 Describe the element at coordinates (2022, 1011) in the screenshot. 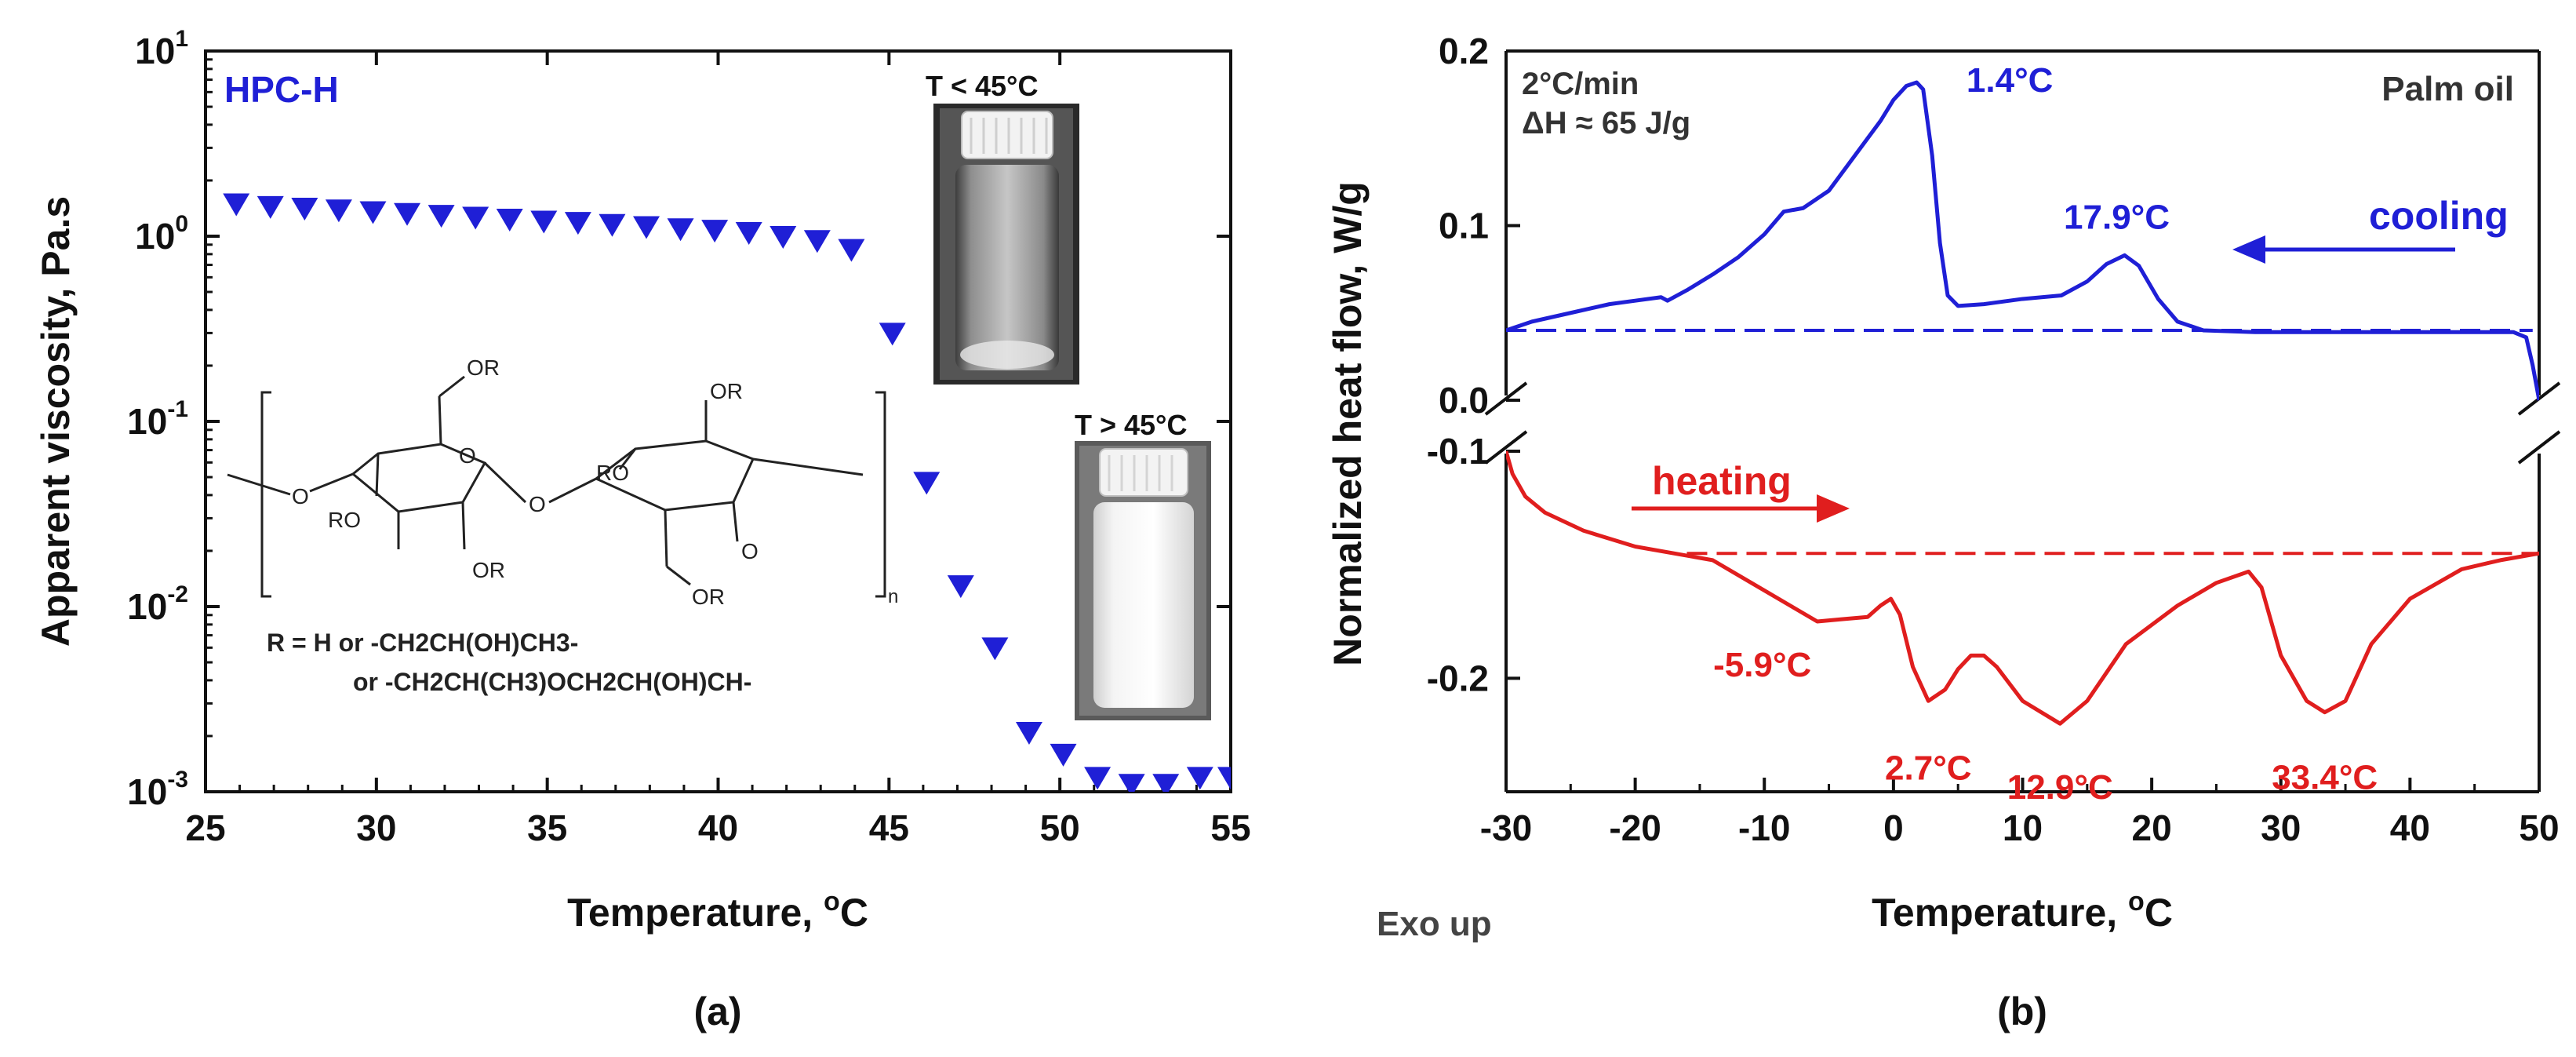

I see `panel-label-b: (b)` at that location.